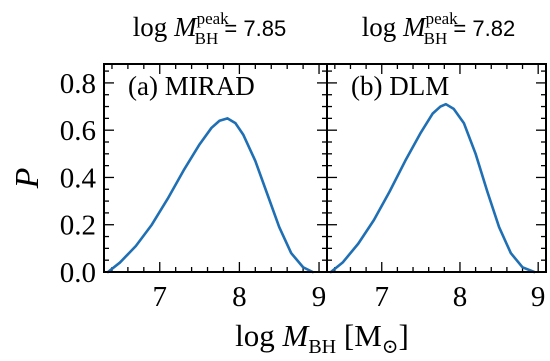  I want to click on x-axis-label-prefix: log, so click(258, 335).